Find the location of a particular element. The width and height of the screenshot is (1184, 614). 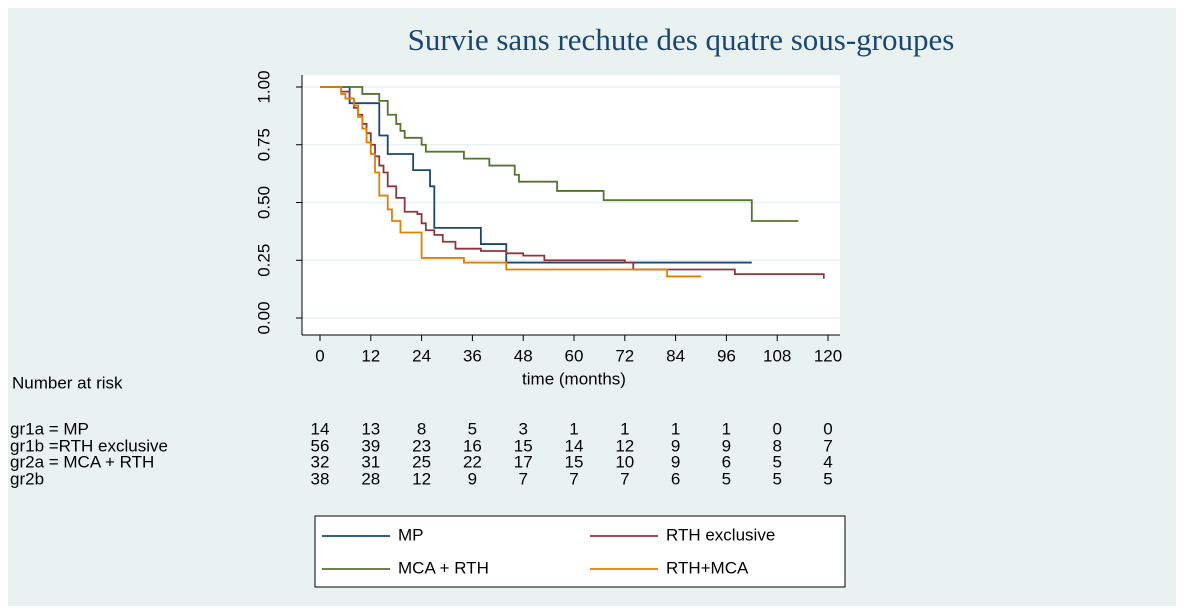

x-tick-label: 72 is located at coordinates (624, 355).